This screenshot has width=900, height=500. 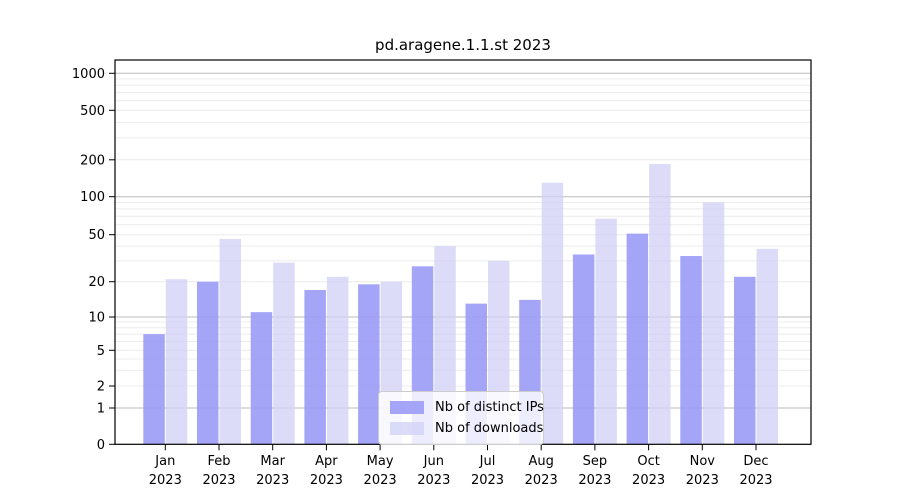 I want to click on y-tick-label: 100, so click(x=92, y=197).